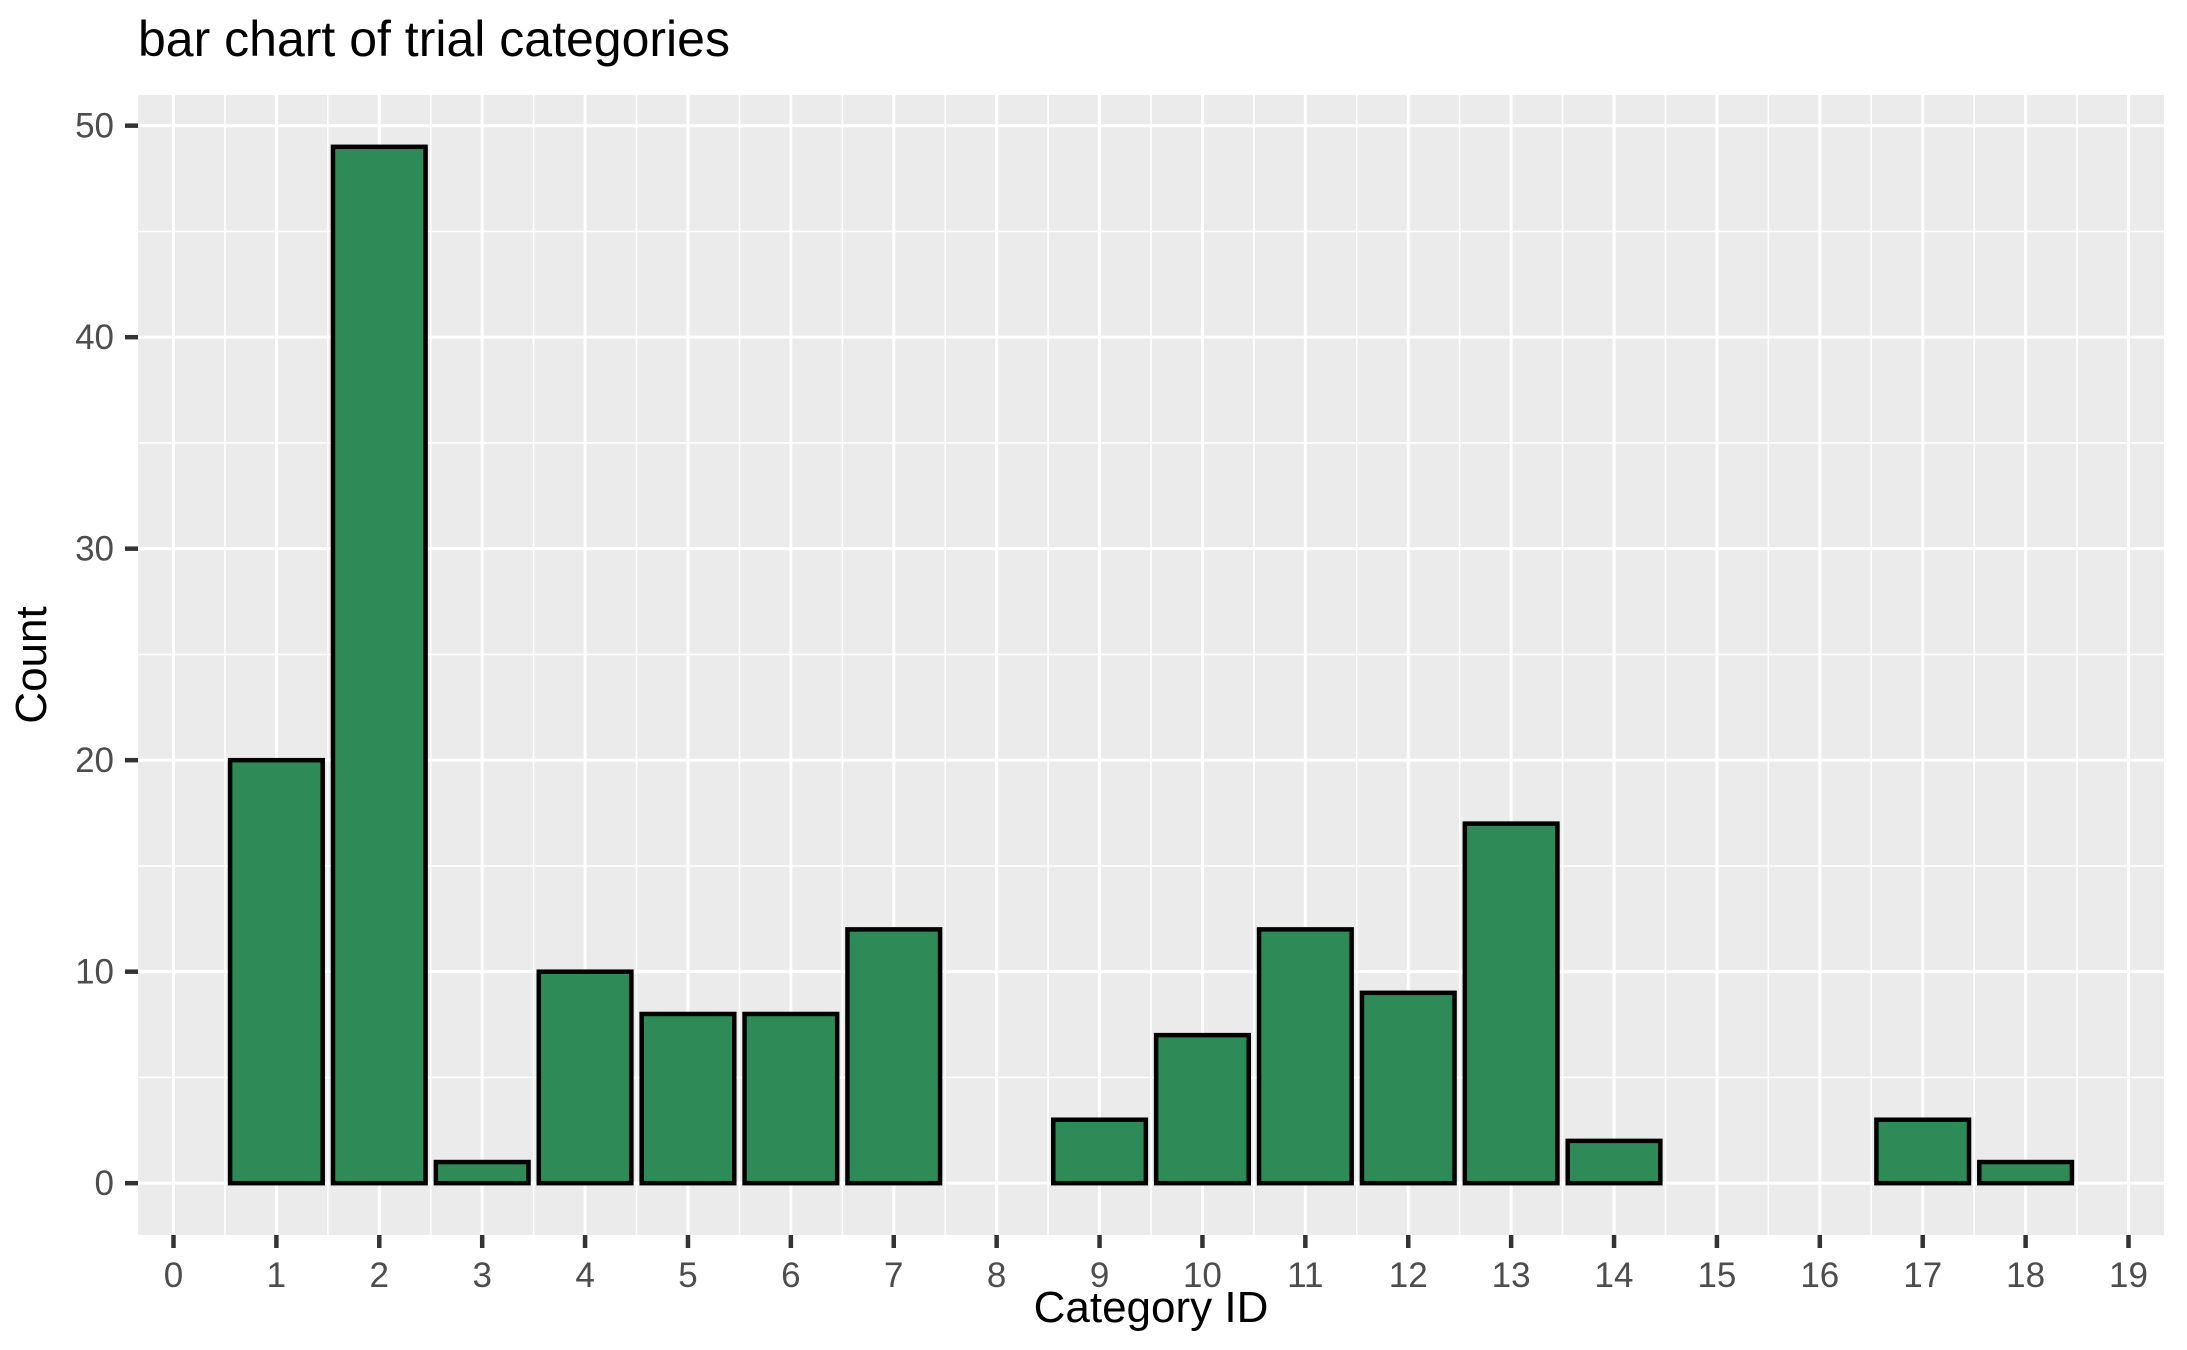  Describe the element at coordinates (1819, 1275) in the screenshot. I see `x-tick-label-16: 16` at that location.